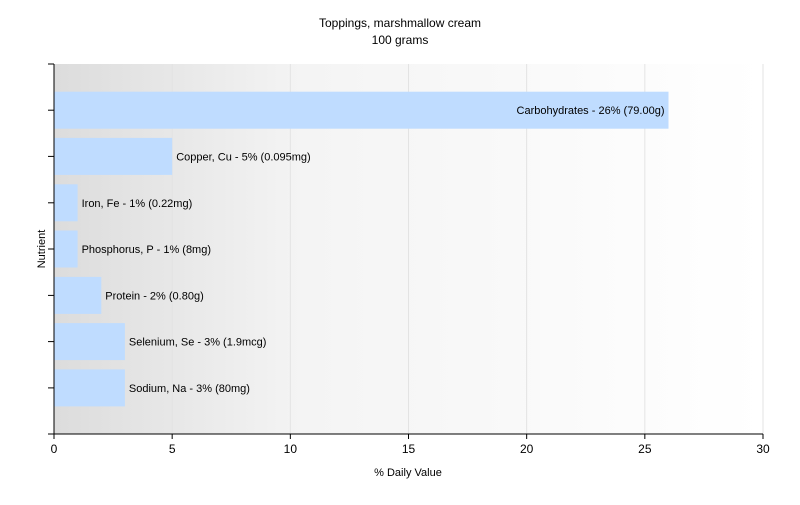 The image size is (800, 505). Describe the element at coordinates (154, 296) in the screenshot. I see `data-label: Protein - 2% (0.80g)` at that location.